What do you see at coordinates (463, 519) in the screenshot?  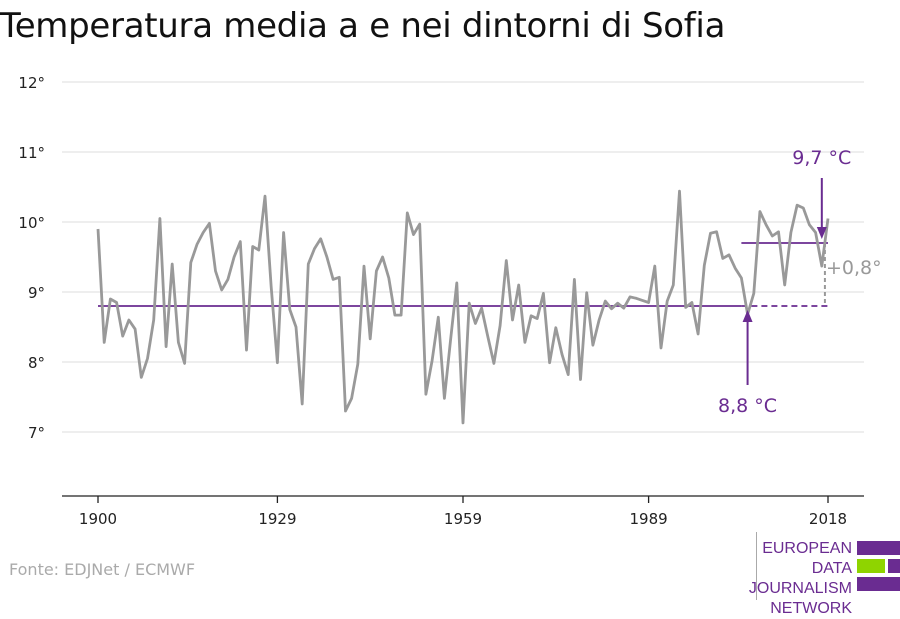 I see `x-tick-label: 1959` at bounding box center [463, 519].